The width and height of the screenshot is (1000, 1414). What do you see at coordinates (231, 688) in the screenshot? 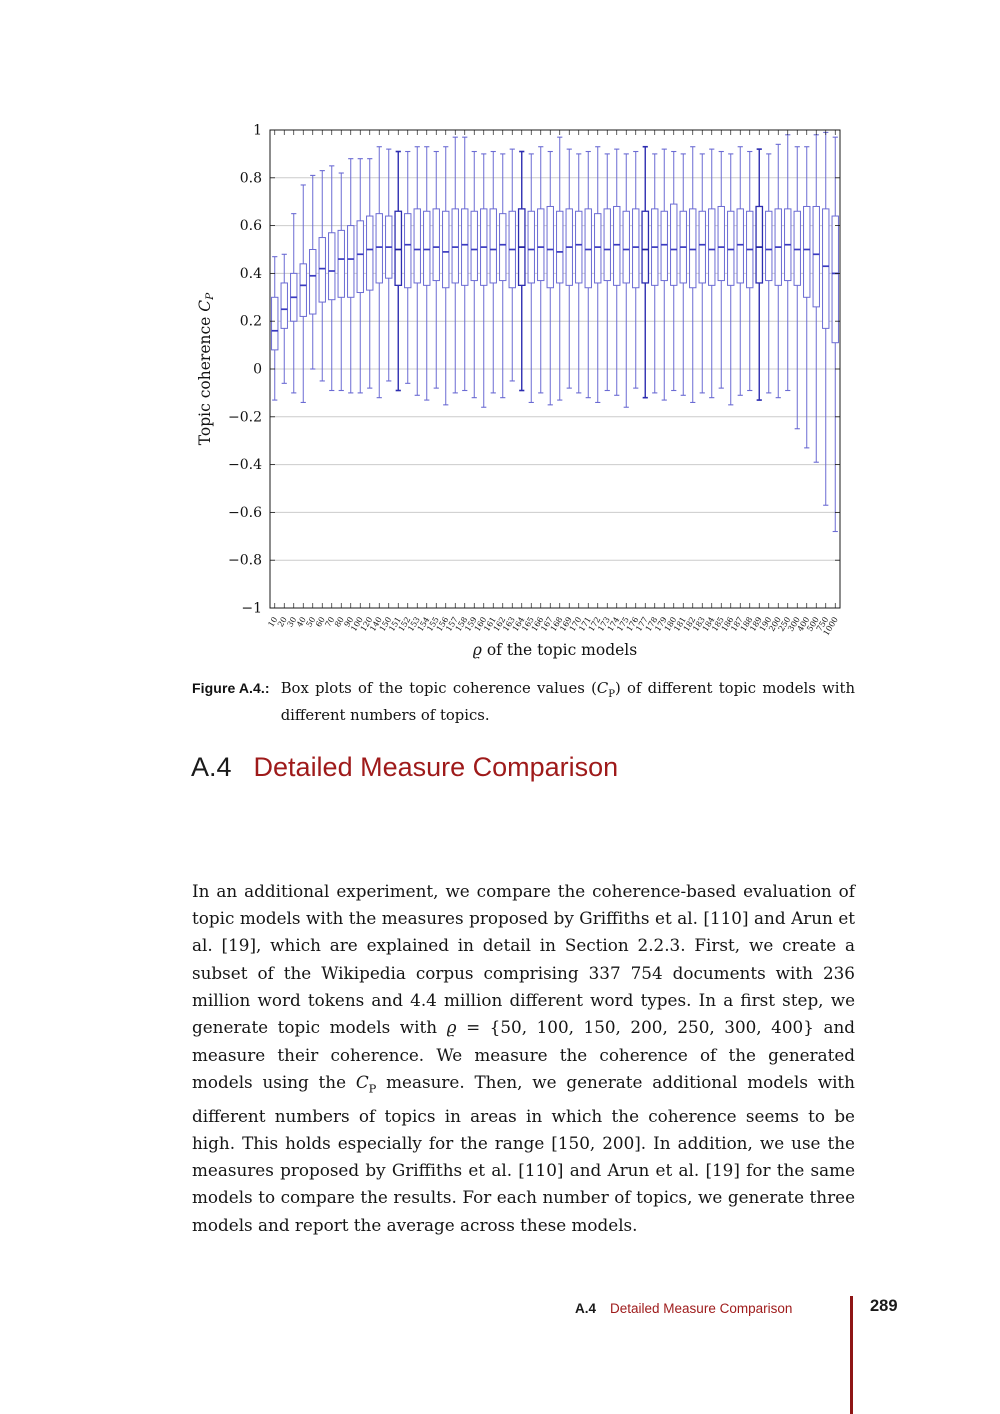
I see `figure-caption-label: Figure A.4.:` at bounding box center [231, 688].